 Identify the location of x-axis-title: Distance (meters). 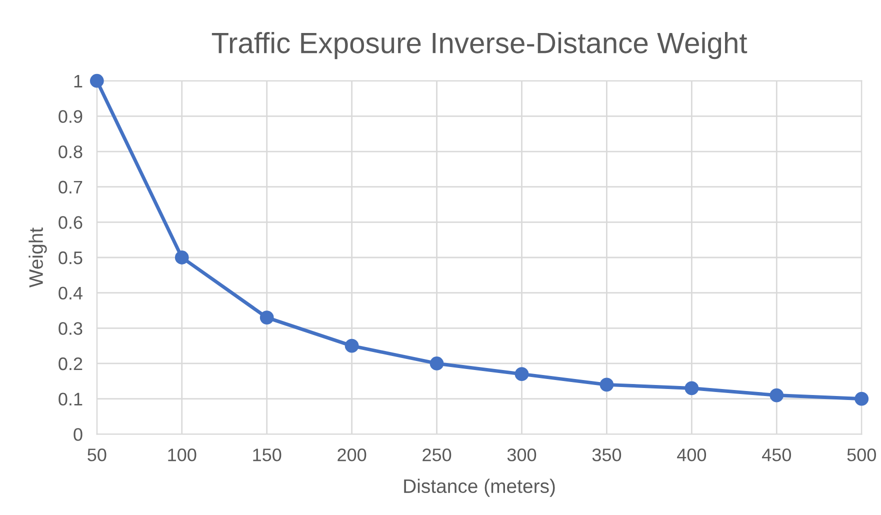
(479, 487).